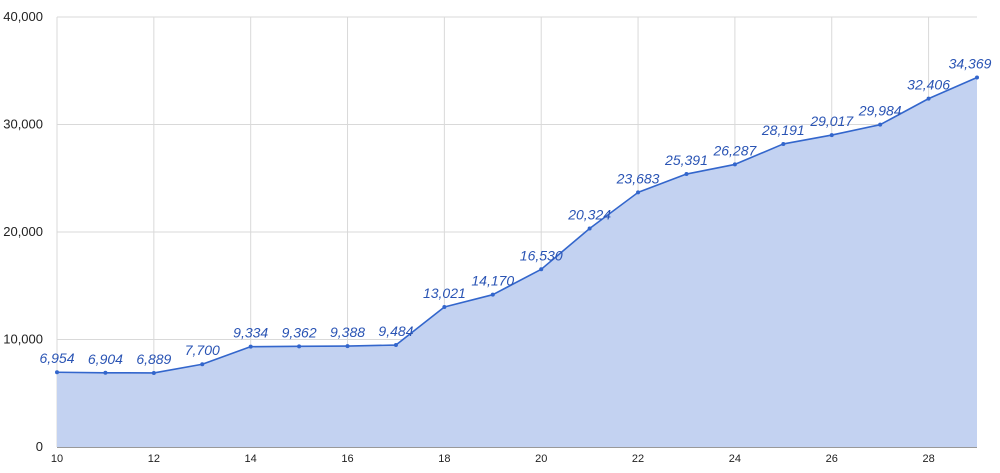  I want to click on data-label: 20,324, so click(589, 215).